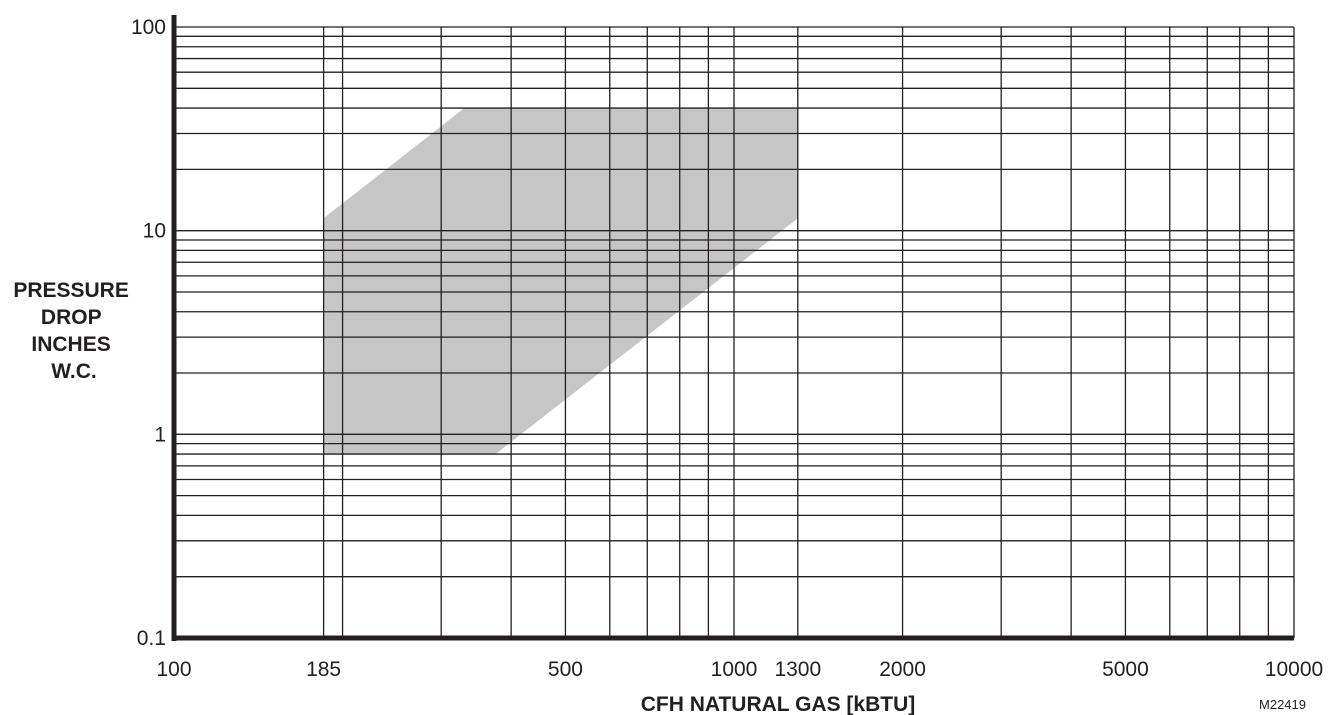  Describe the element at coordinates (173, 669) in the screenshot. I see `x-tick-label: 100` at that location.